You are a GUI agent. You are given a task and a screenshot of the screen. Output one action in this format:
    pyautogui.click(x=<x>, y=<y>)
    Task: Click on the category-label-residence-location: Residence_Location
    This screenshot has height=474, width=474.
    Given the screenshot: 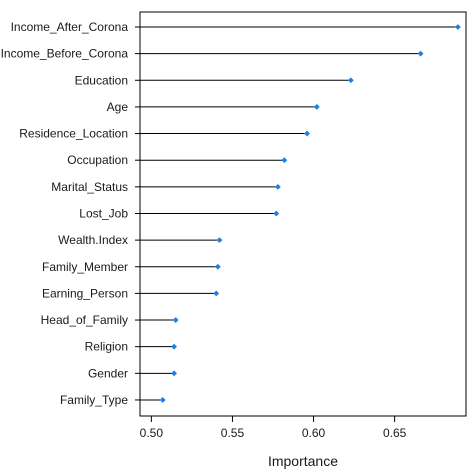 What is the action you would take?
    pyautogui.click(x=73, y=134)
    